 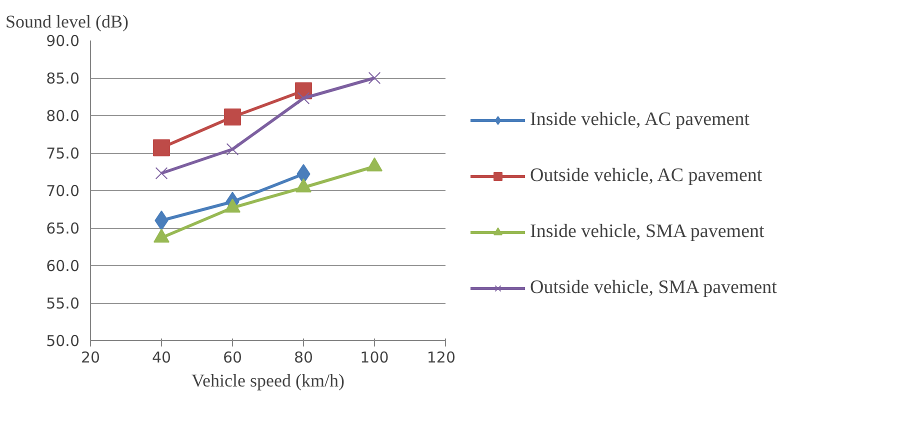 What do you see at coordinates (63, 41) in the screenshot?
I see `y-tick-label: 90.0` at bounding box center [63, 41].